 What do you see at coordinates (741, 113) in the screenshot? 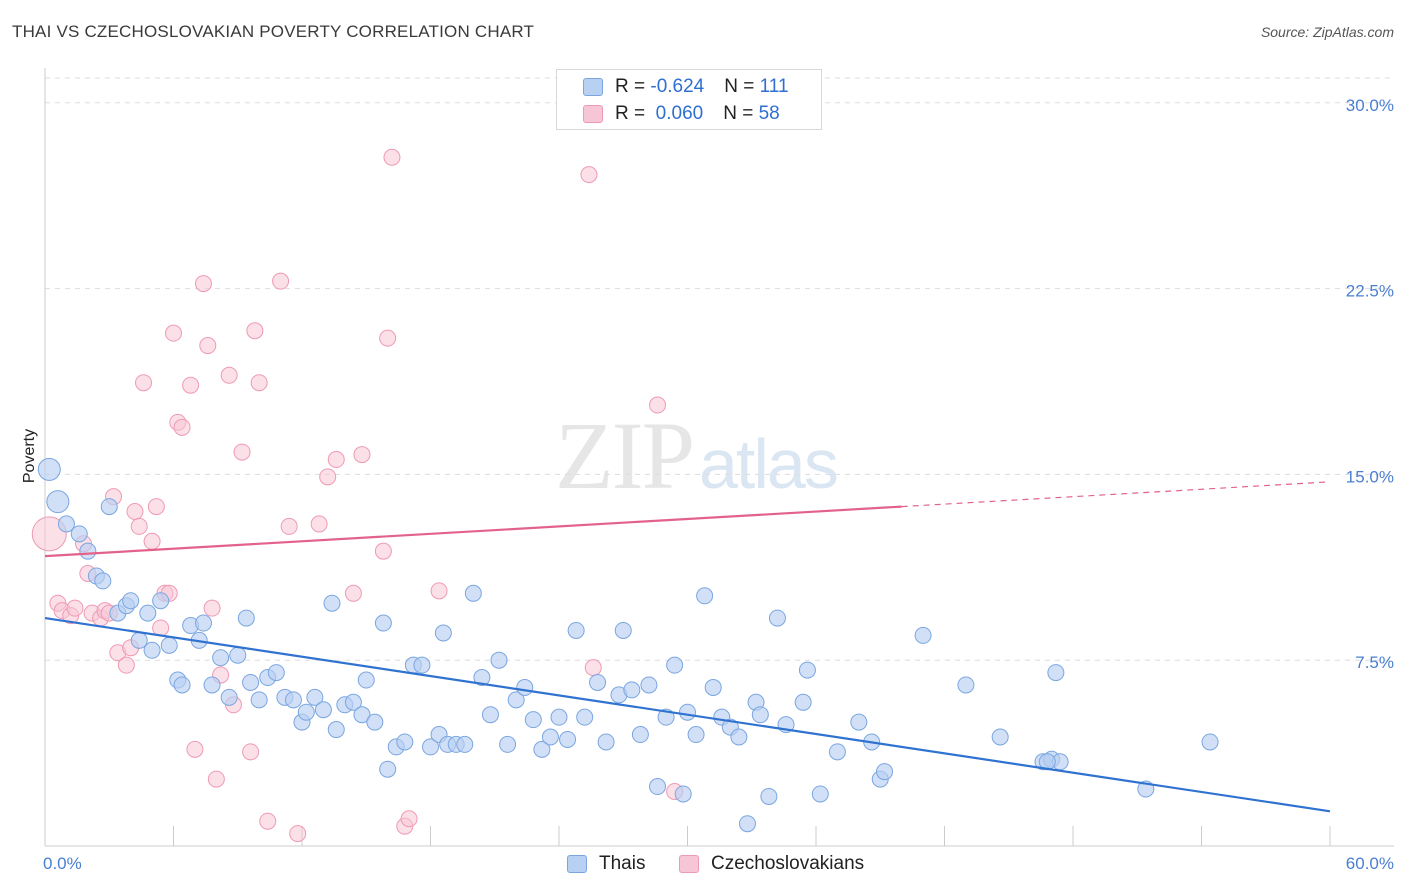
I see `czech-n-label: N =` at bounding box center [741, 113].